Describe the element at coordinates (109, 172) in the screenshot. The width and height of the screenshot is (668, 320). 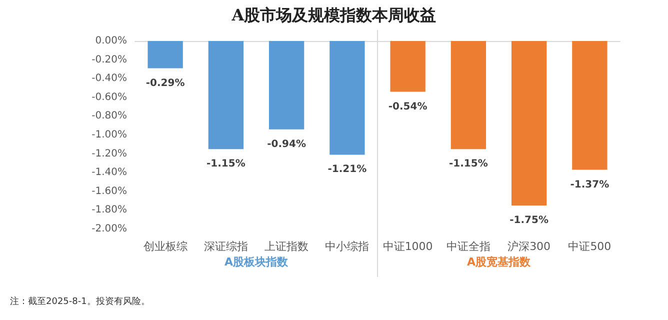
I see `y-tick-label: -1.40%` at that location.